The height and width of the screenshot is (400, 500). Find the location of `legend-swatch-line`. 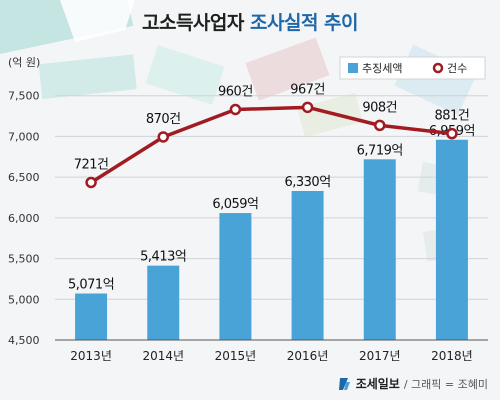

legend-swatch-line is located at coordinates (438, 68).